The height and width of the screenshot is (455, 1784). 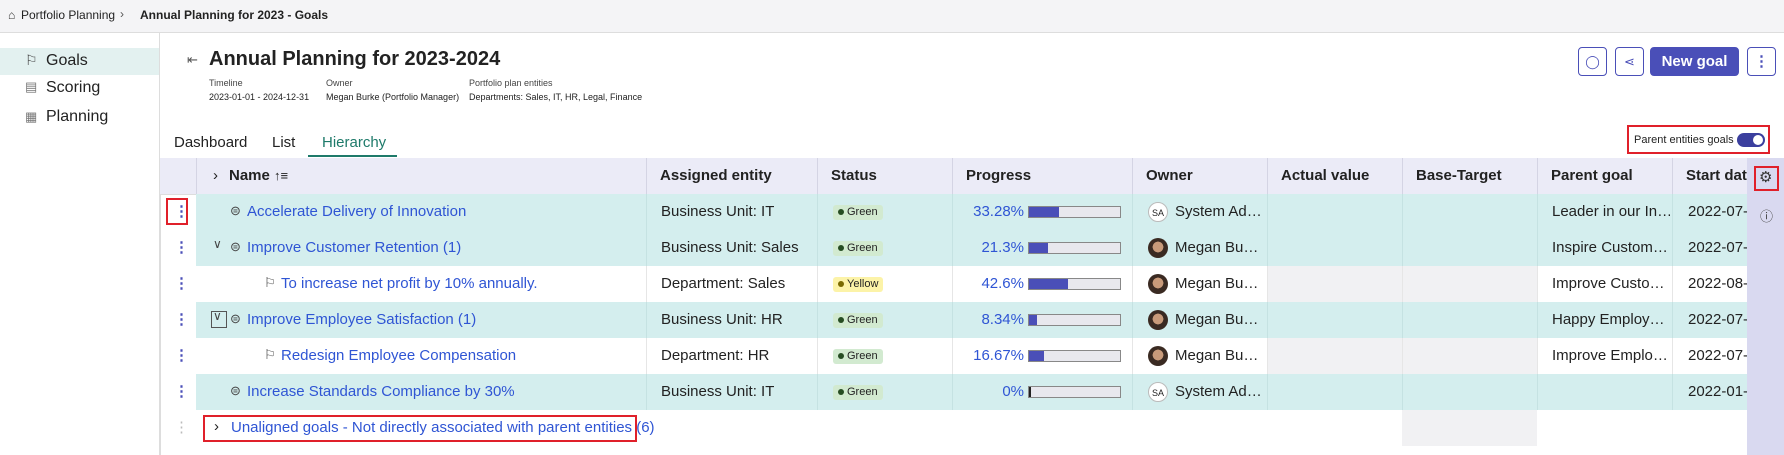 What do you see at coordinates (399, 355) in the screenshot?
I see `goal-name: Redesign Employee Compensation` at bounding box center [399, 355].